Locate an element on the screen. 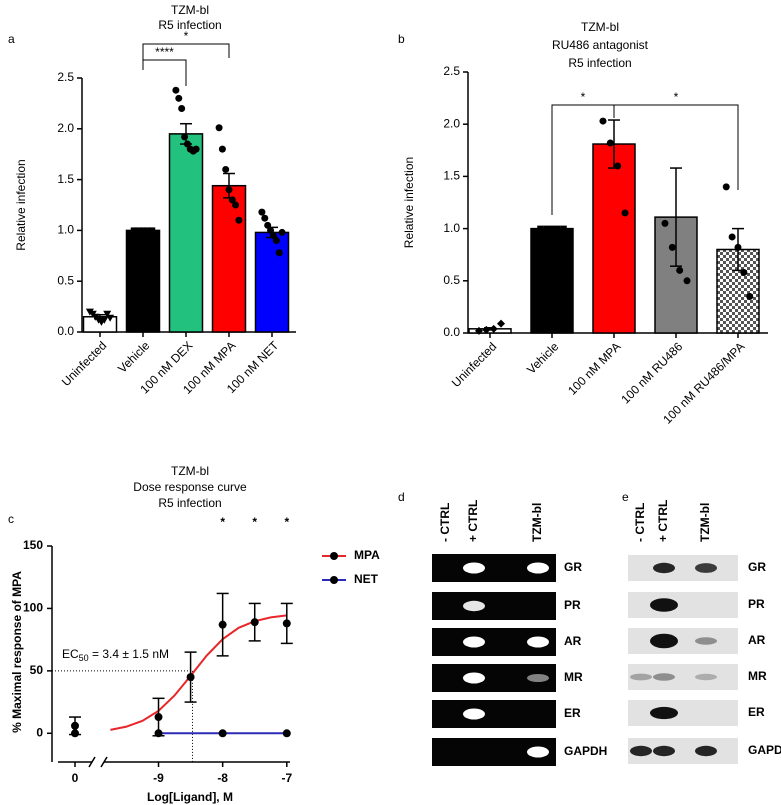 The height and width of the screenshot is (805, 781). x-axis-label: Log[Ligand], M is located at coordinates (190, 797).